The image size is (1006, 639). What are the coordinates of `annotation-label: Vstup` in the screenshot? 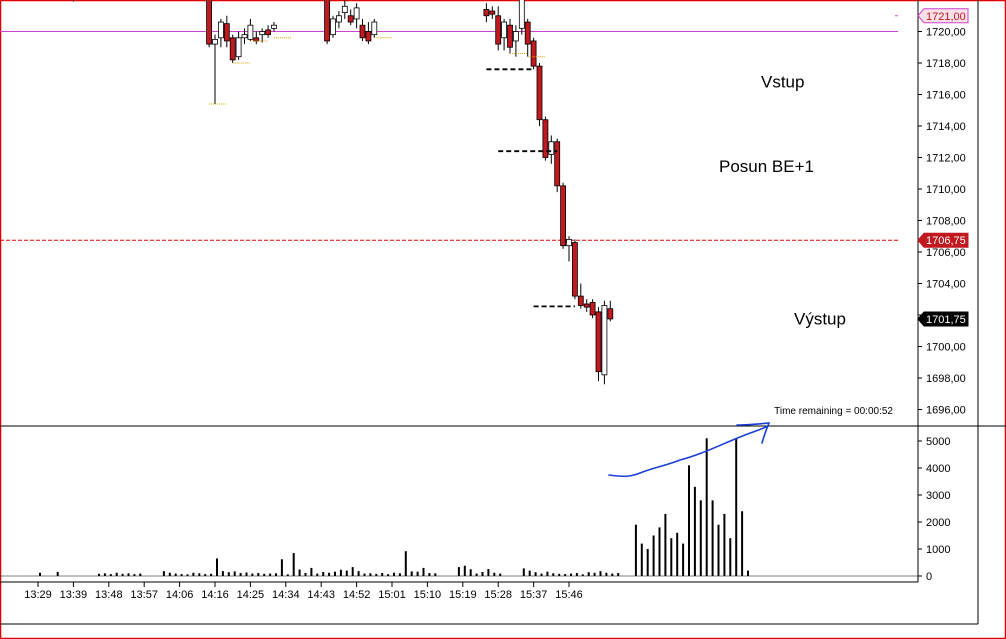 It's located at (782, 81).